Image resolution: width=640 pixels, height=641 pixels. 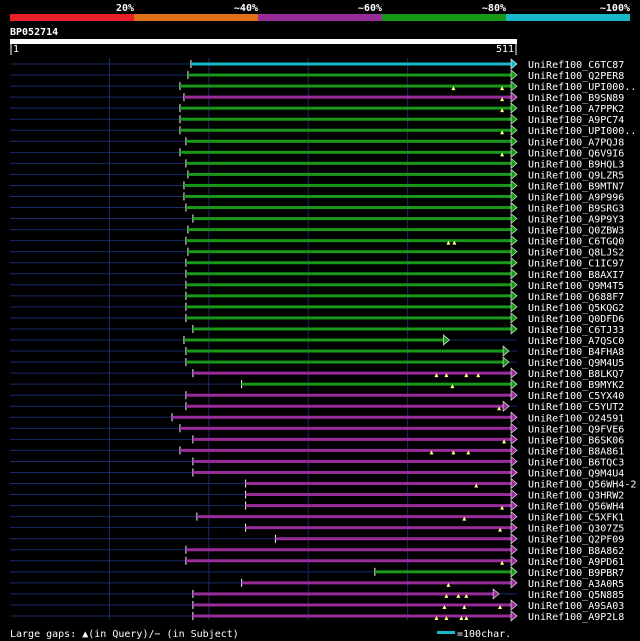 I want to click on hit-label: UniRef100_A9P2L8, so click(x=576, y=617).